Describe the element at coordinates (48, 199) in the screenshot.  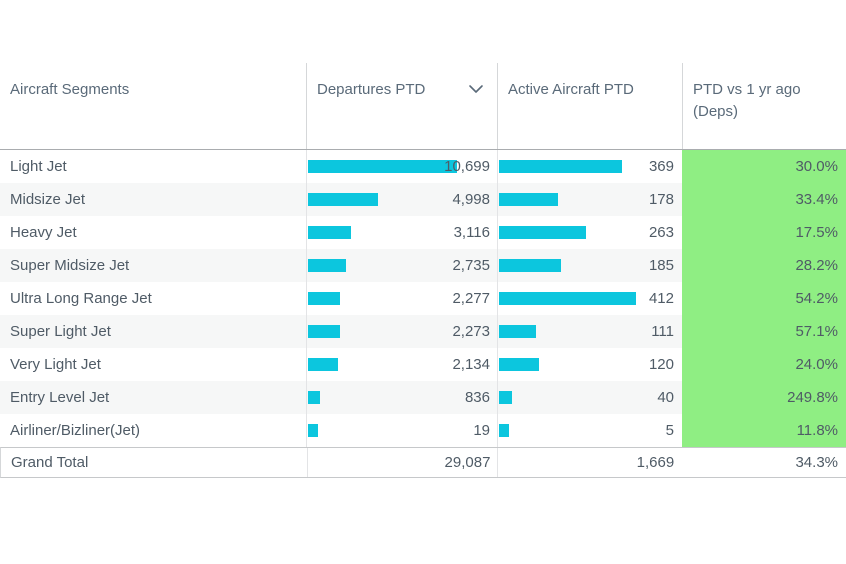
I see `segment-cell: Midsize Jet` at that location.